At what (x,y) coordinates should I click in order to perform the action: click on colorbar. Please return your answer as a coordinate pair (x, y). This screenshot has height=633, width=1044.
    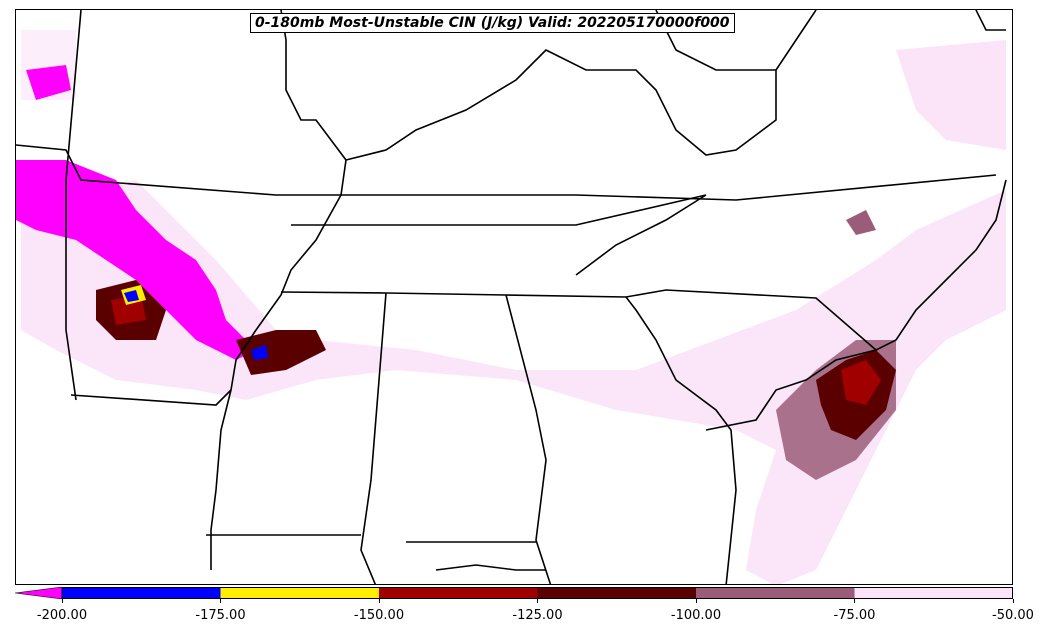
    Looking at the image, I should click on (514, 593).